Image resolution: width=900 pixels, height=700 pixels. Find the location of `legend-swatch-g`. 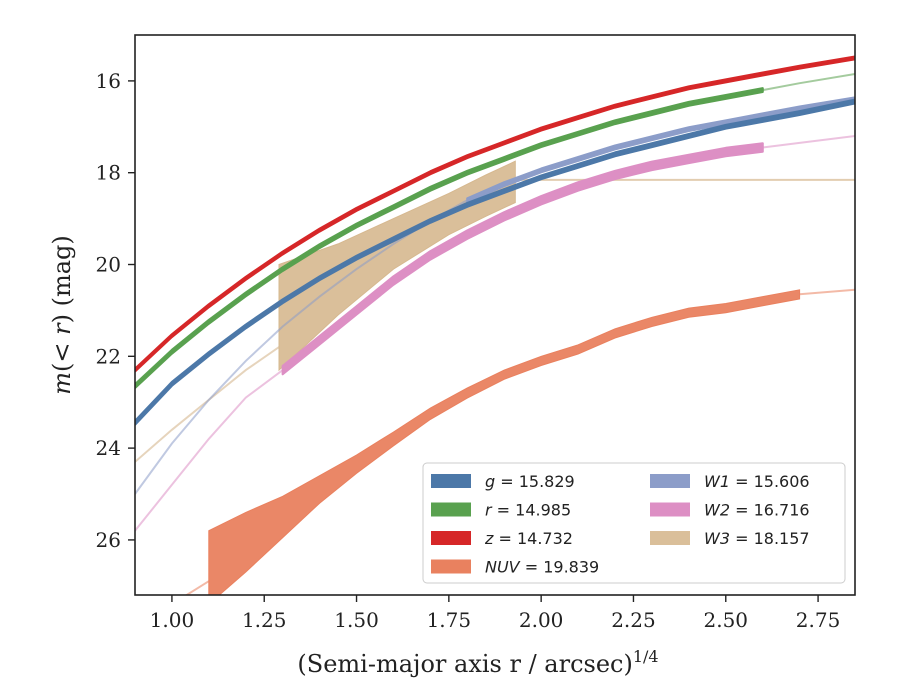

legend-swatch-g is located at coordinates (451, 481).